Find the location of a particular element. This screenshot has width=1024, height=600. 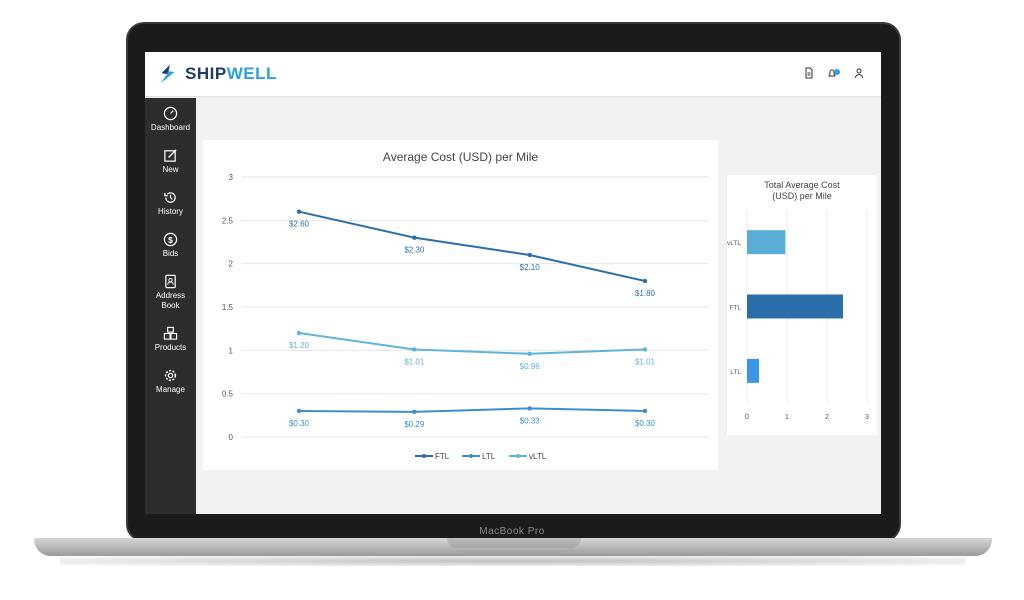

y-tick-label: 2 is located at coordinates (231, 264).